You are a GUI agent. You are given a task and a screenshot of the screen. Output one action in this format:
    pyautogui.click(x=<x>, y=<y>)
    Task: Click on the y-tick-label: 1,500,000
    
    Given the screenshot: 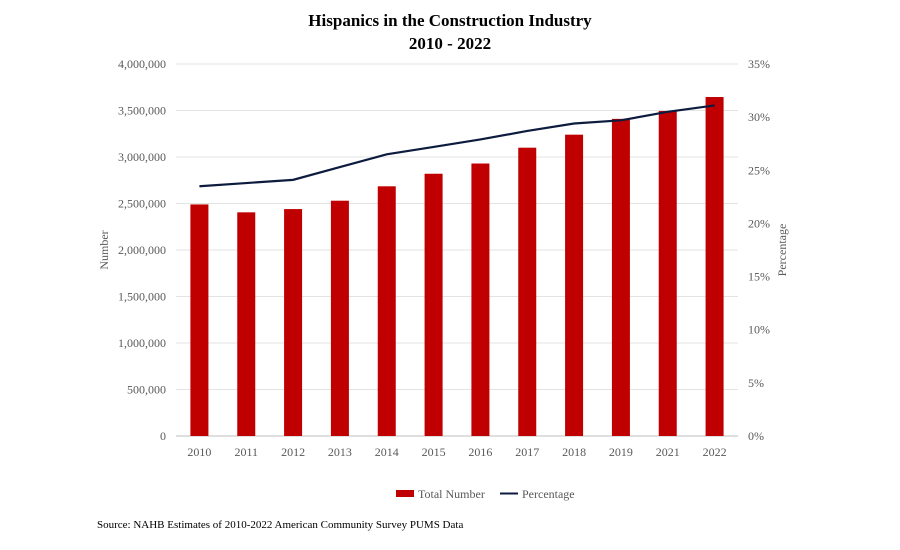 What is the action you would take?
    pyautogui.click(x=142, y=297)
    